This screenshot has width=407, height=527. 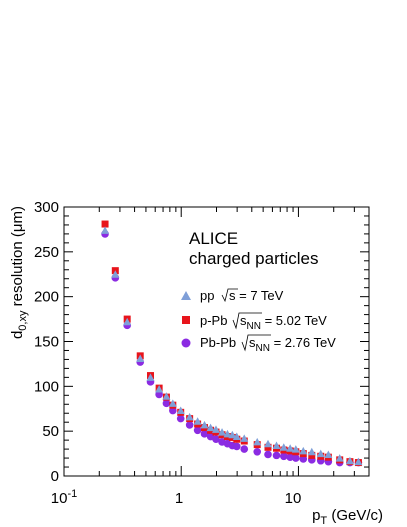 What do you see at coordinates (323, 521) in the screenshot?
I see `x-title-sub: T` at bounding box center [323, 521].